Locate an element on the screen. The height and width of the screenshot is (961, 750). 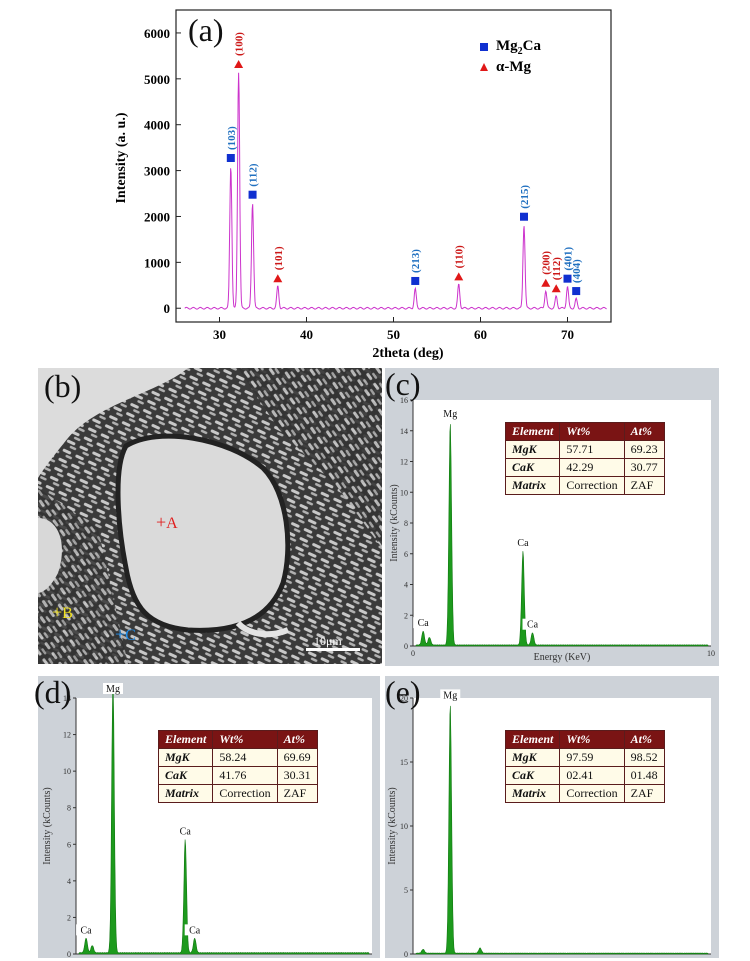
sem-point-b: +B is located at coordinates (62, 612).